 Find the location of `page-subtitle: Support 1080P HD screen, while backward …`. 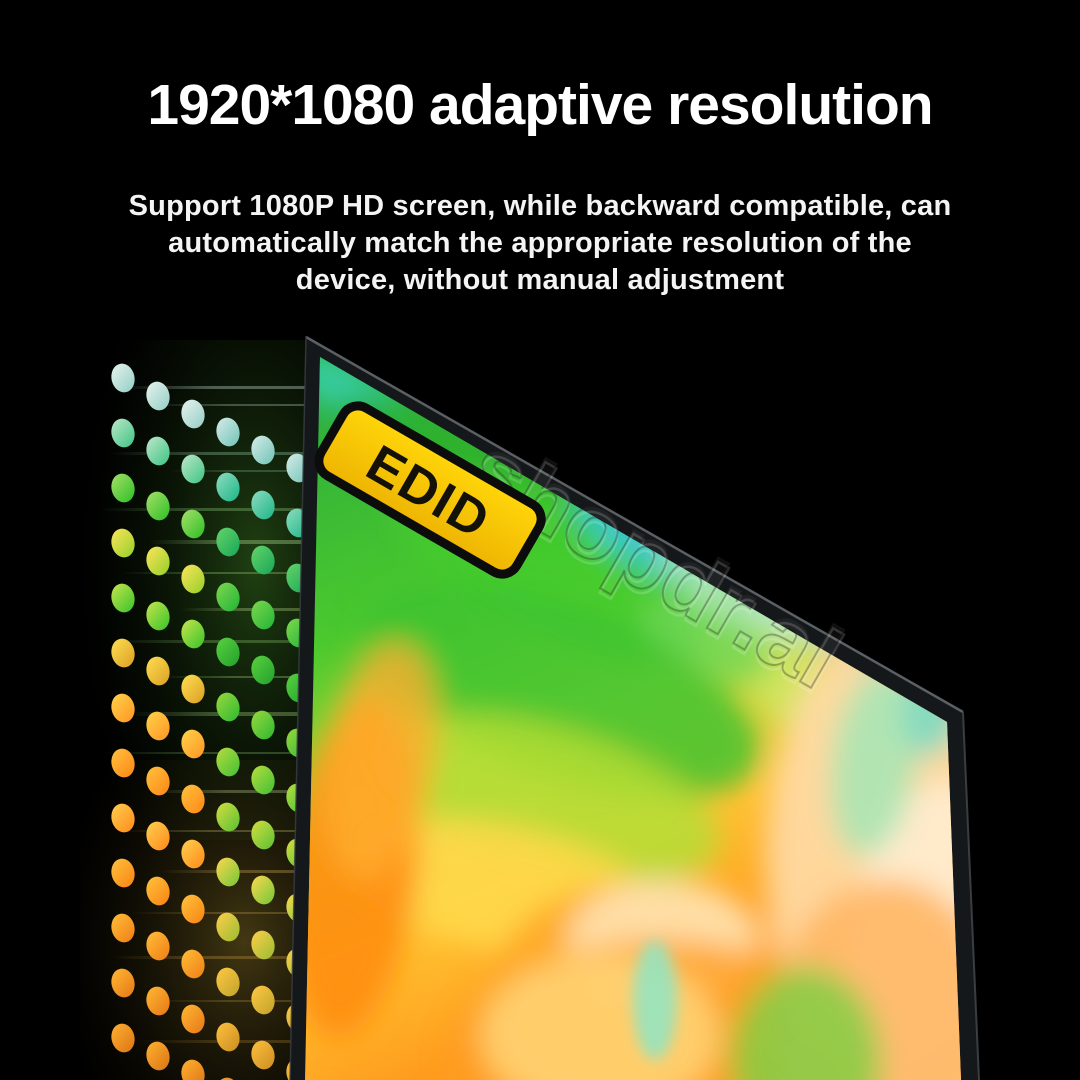

page-subtitle: Support 1080P HD screen, while backward … is located at coordinates (540, 243).